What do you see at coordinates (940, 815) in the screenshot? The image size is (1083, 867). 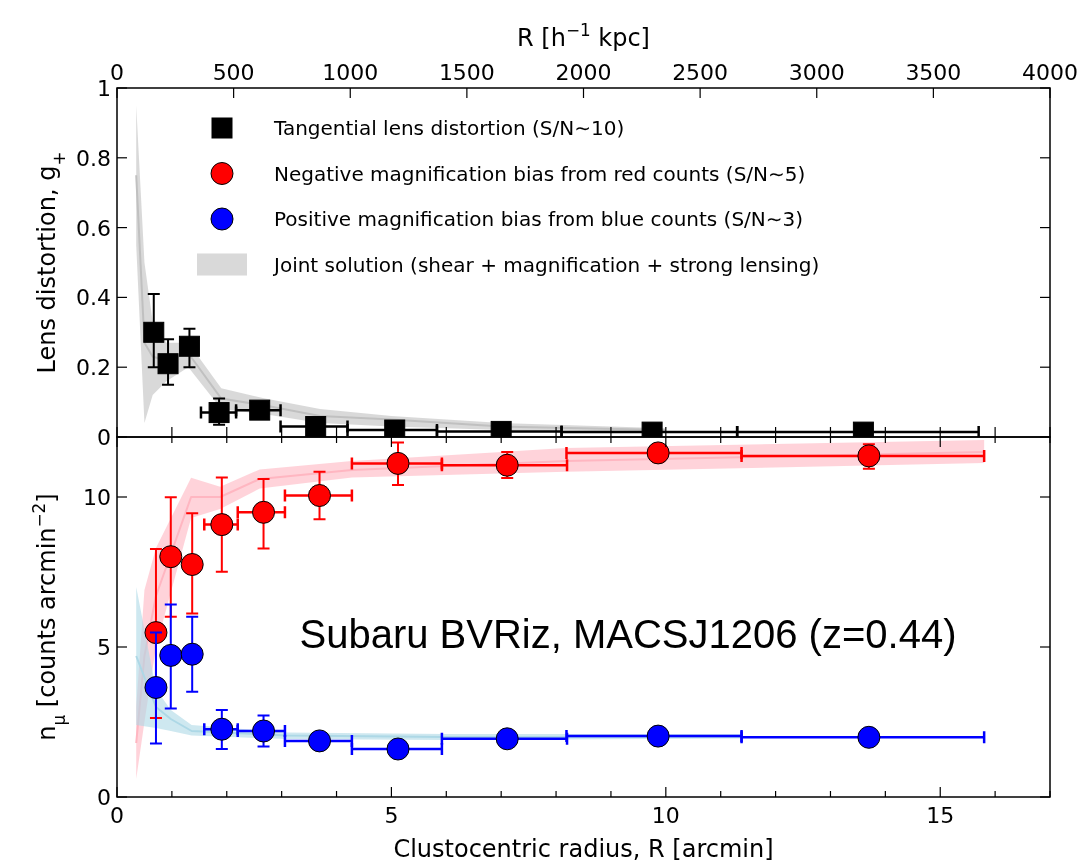 I see `x-tick-label: 15` at bounding box center [940, 815].